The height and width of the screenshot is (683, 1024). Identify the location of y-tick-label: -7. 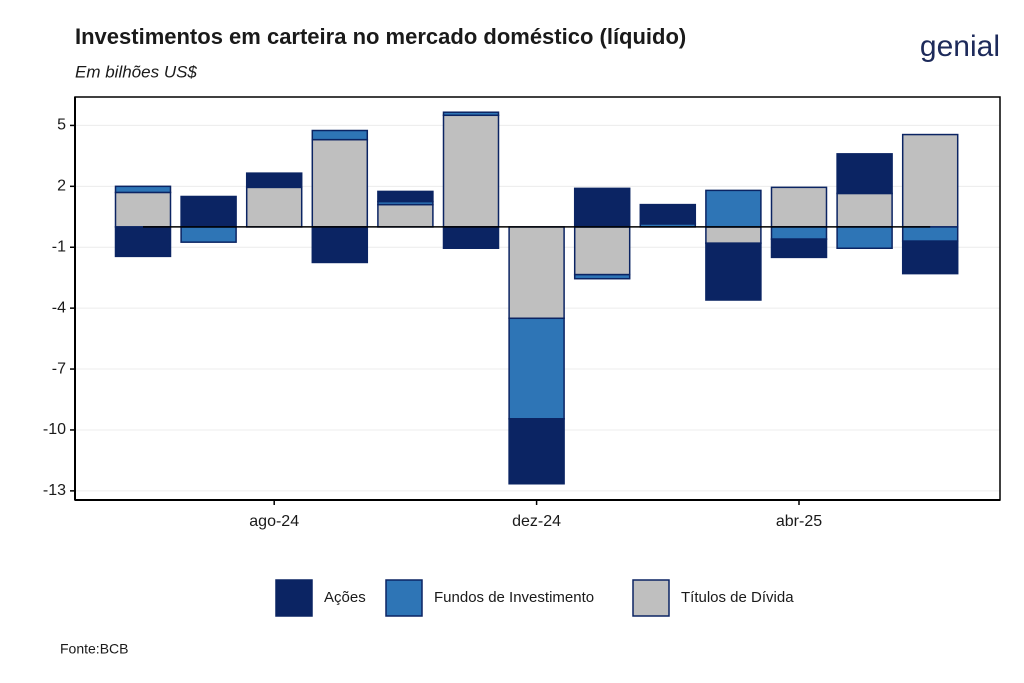
(59, 368).